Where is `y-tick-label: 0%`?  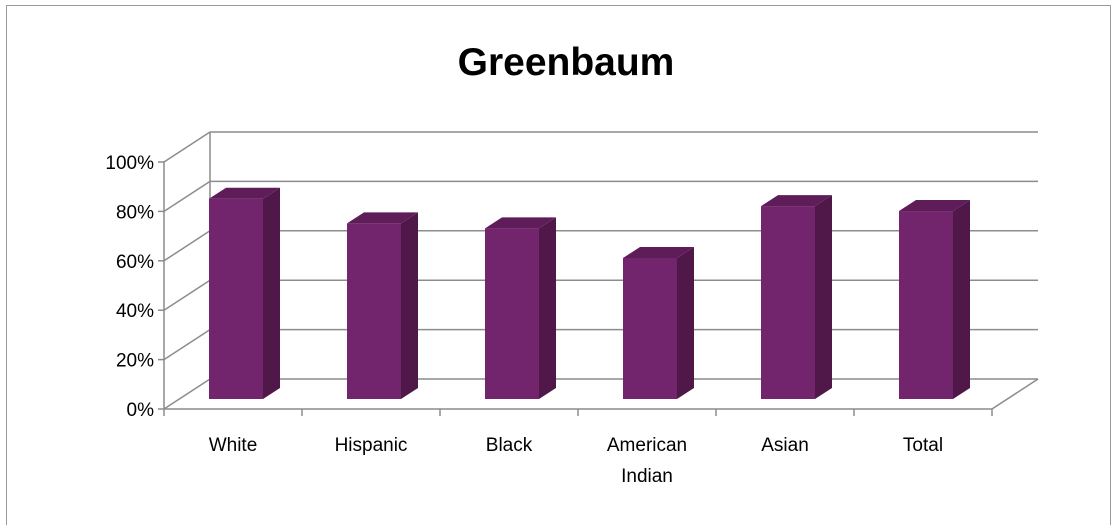 y-tick-label: 0% is located at coordinates (141, 410).